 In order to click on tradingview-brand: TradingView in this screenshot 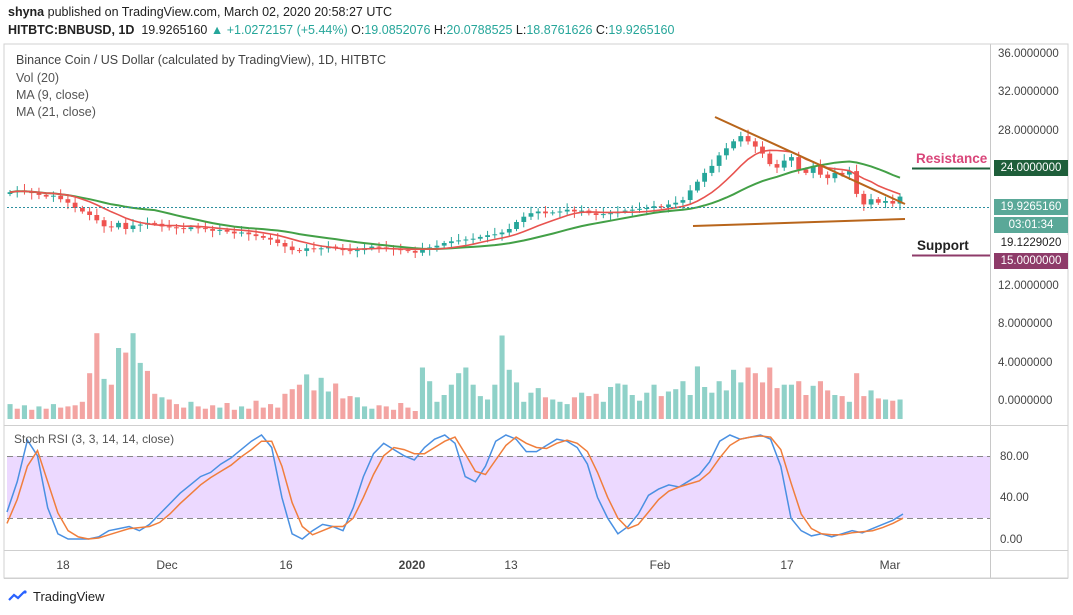, I will do `click(56, 596)`.